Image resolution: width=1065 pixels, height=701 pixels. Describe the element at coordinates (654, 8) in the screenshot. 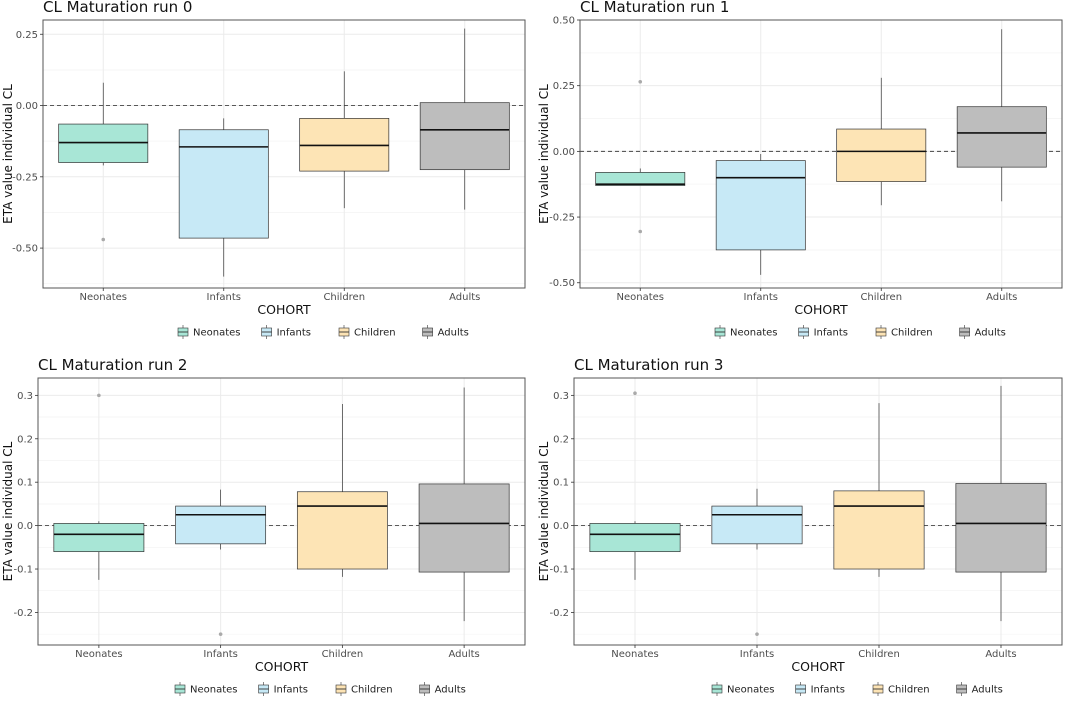

I see `panel-title: CL Maturation run 1` at that location.